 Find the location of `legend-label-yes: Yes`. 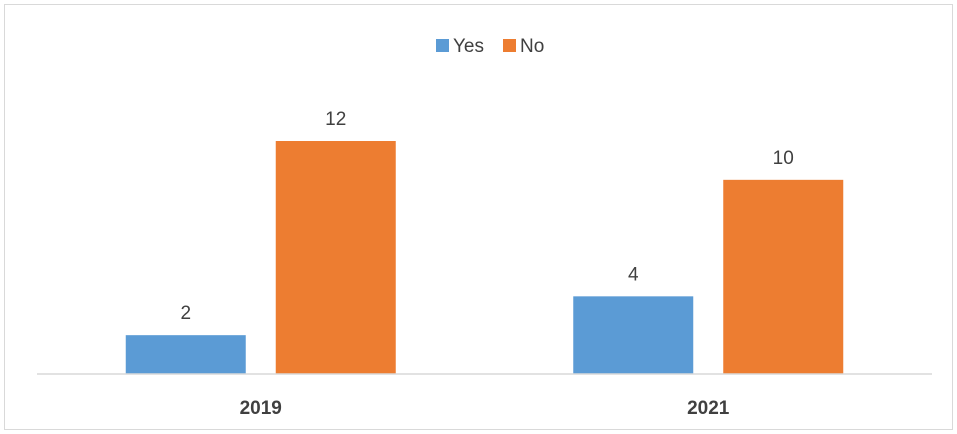

legend-label-yes: Yes is located at coordinates (468, 46).